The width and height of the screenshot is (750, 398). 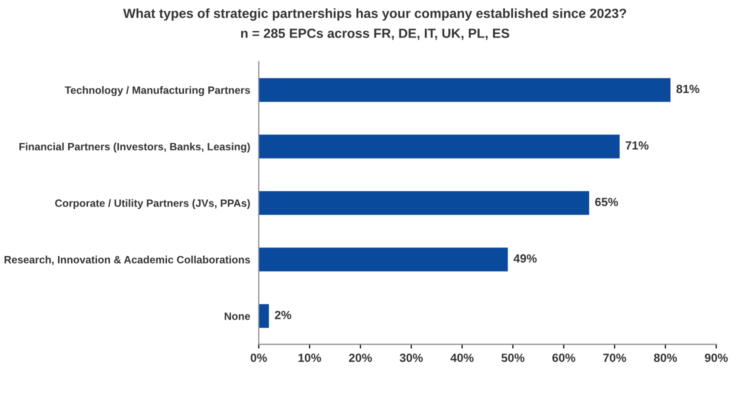 I want to click on x-tick-label: 90%, so click(x=716, y=358).